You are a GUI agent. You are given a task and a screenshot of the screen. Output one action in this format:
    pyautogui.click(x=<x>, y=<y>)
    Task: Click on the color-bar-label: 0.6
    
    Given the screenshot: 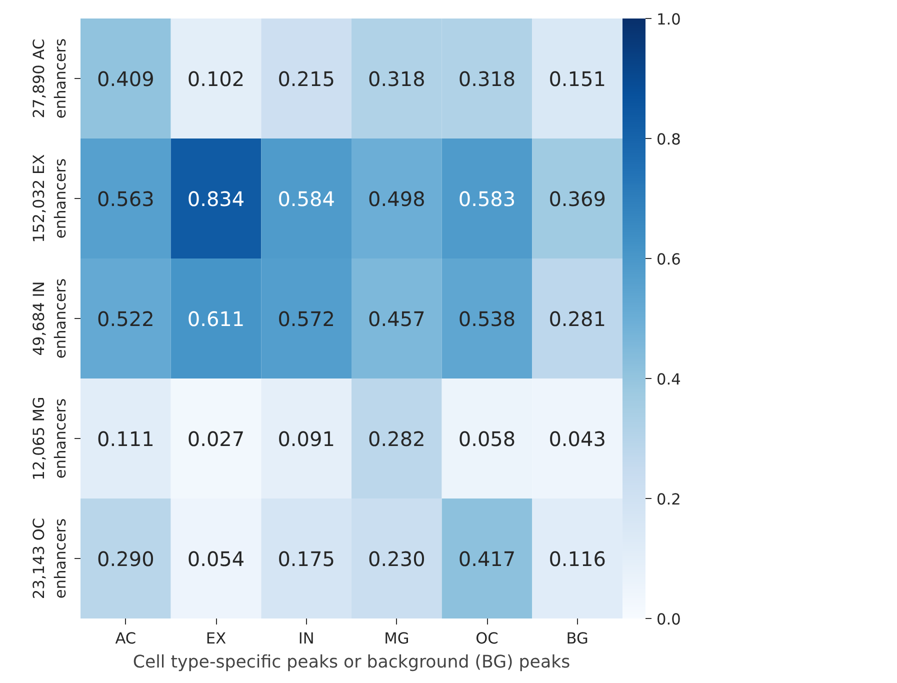 What is the action you would take?
    pyautogui.click(x=668, y=259)
    